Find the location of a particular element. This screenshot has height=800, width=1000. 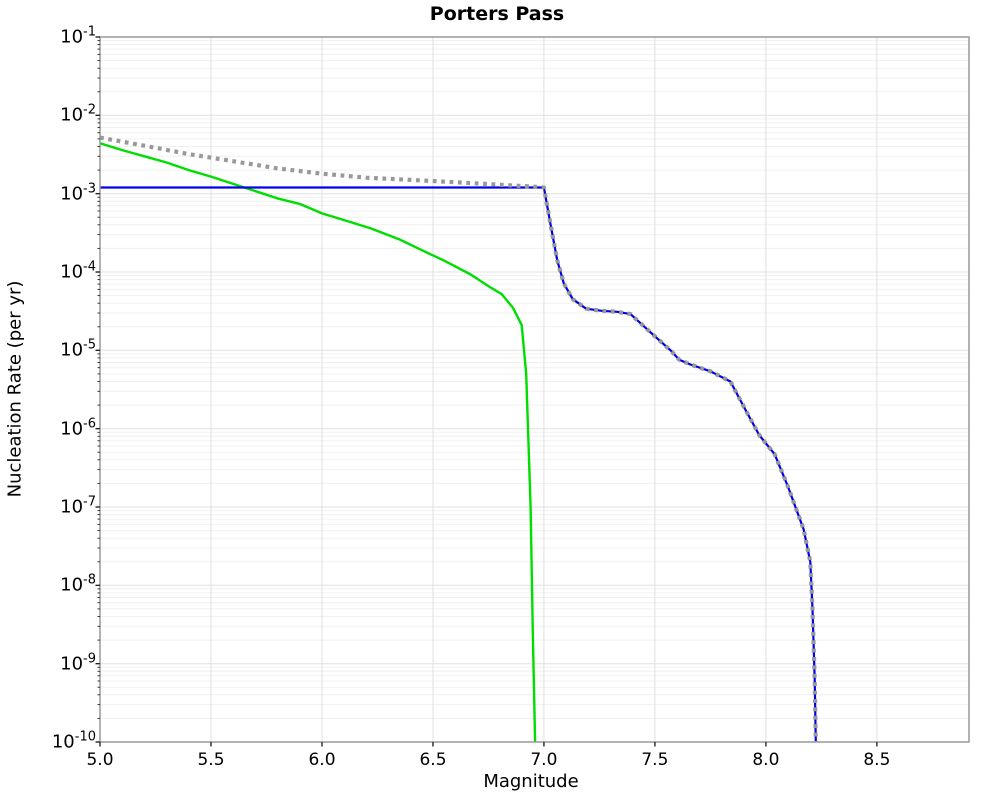

y-tick-label: 10⁻⁵ is located at coordinates (78, 349).